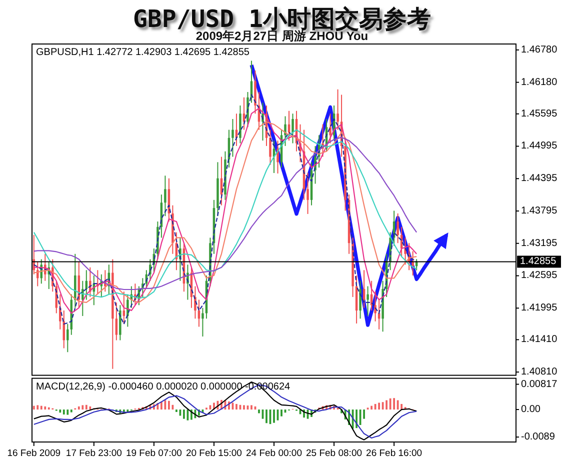 This screenshot has height=461, width=564. Describe the element at coordinates (538, 262) in the screenshot. I see `ref-line-label: 1.42855` at that location.